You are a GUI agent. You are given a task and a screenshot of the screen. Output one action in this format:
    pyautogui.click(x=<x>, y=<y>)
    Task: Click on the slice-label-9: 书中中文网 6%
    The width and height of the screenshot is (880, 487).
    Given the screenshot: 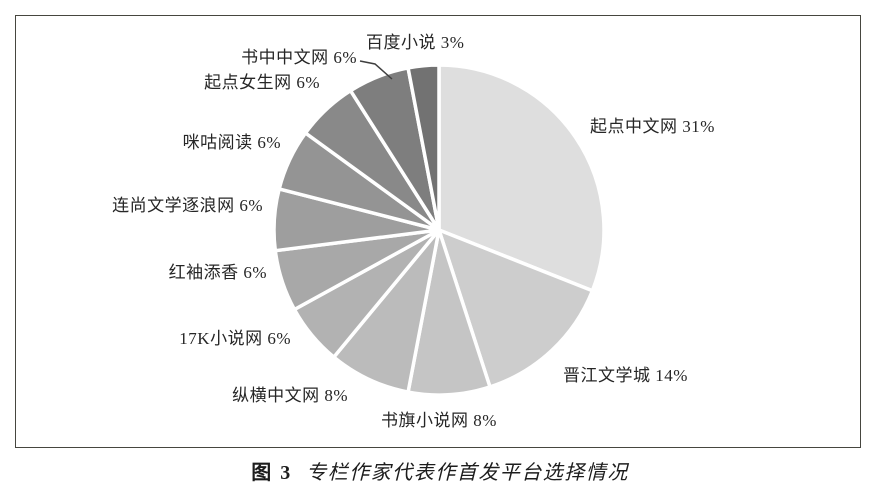 What is the action you would take?
    pyautogui.click(x=299, y=57)
    